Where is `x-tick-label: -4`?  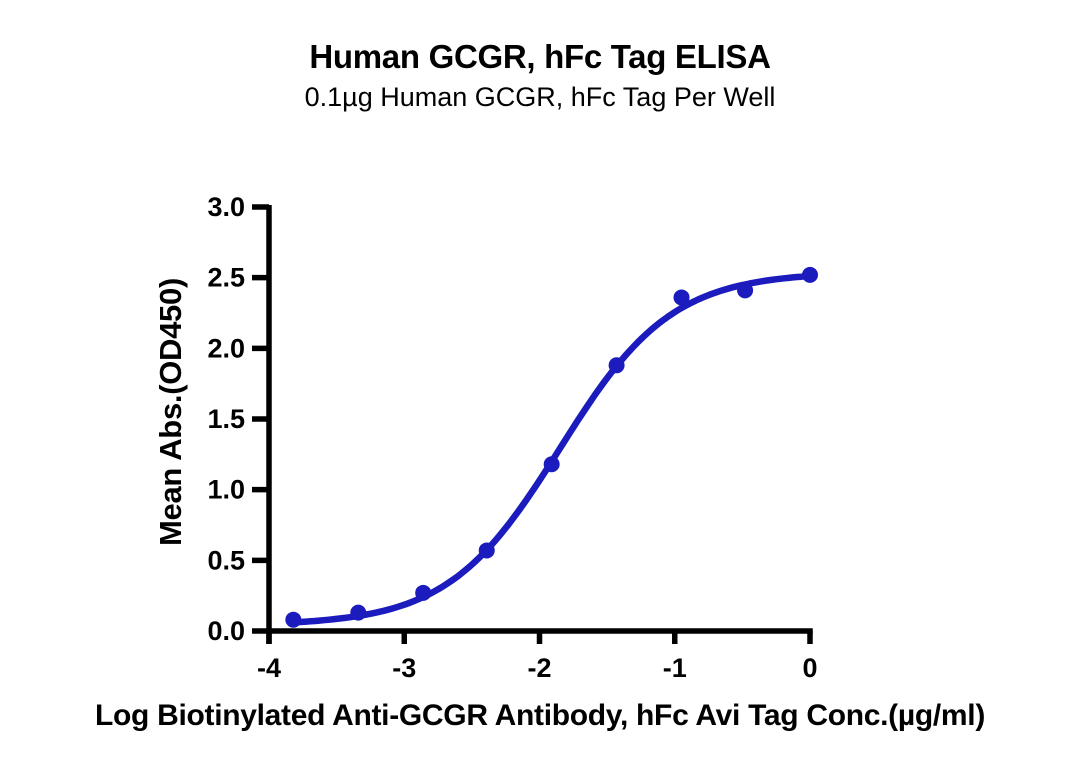
x-tick-label: -4 is located at coordinates (269, 668).